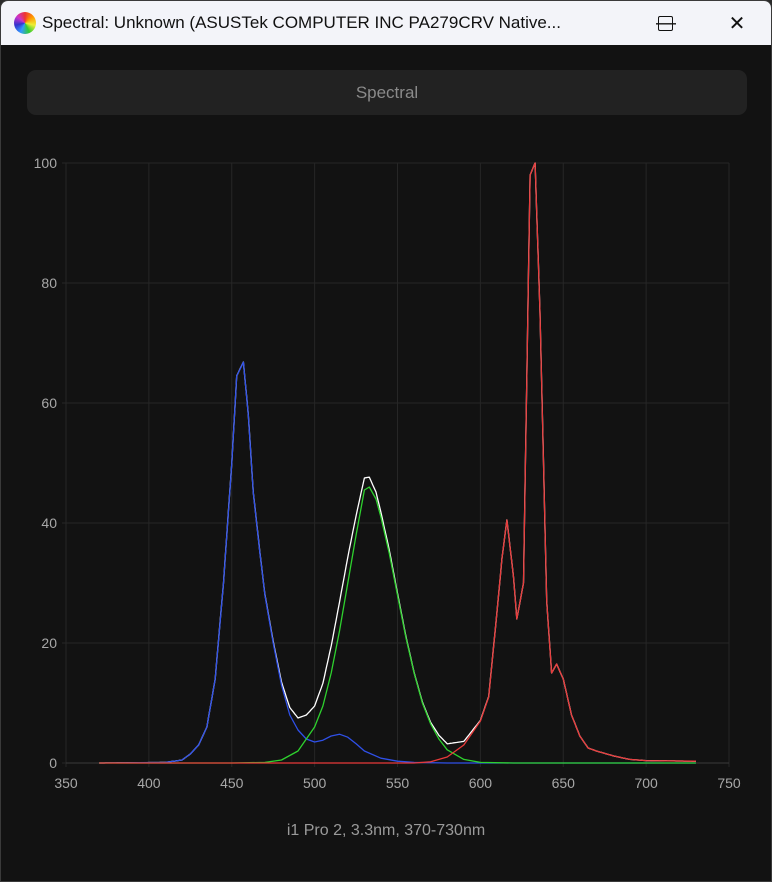 Image resolution: width=772 pixels, height=882 pixels. What do you see at coordinates (53, 763) in the screenshot?
I see `y-tick-label: 0` at bounding box center [53, 763].